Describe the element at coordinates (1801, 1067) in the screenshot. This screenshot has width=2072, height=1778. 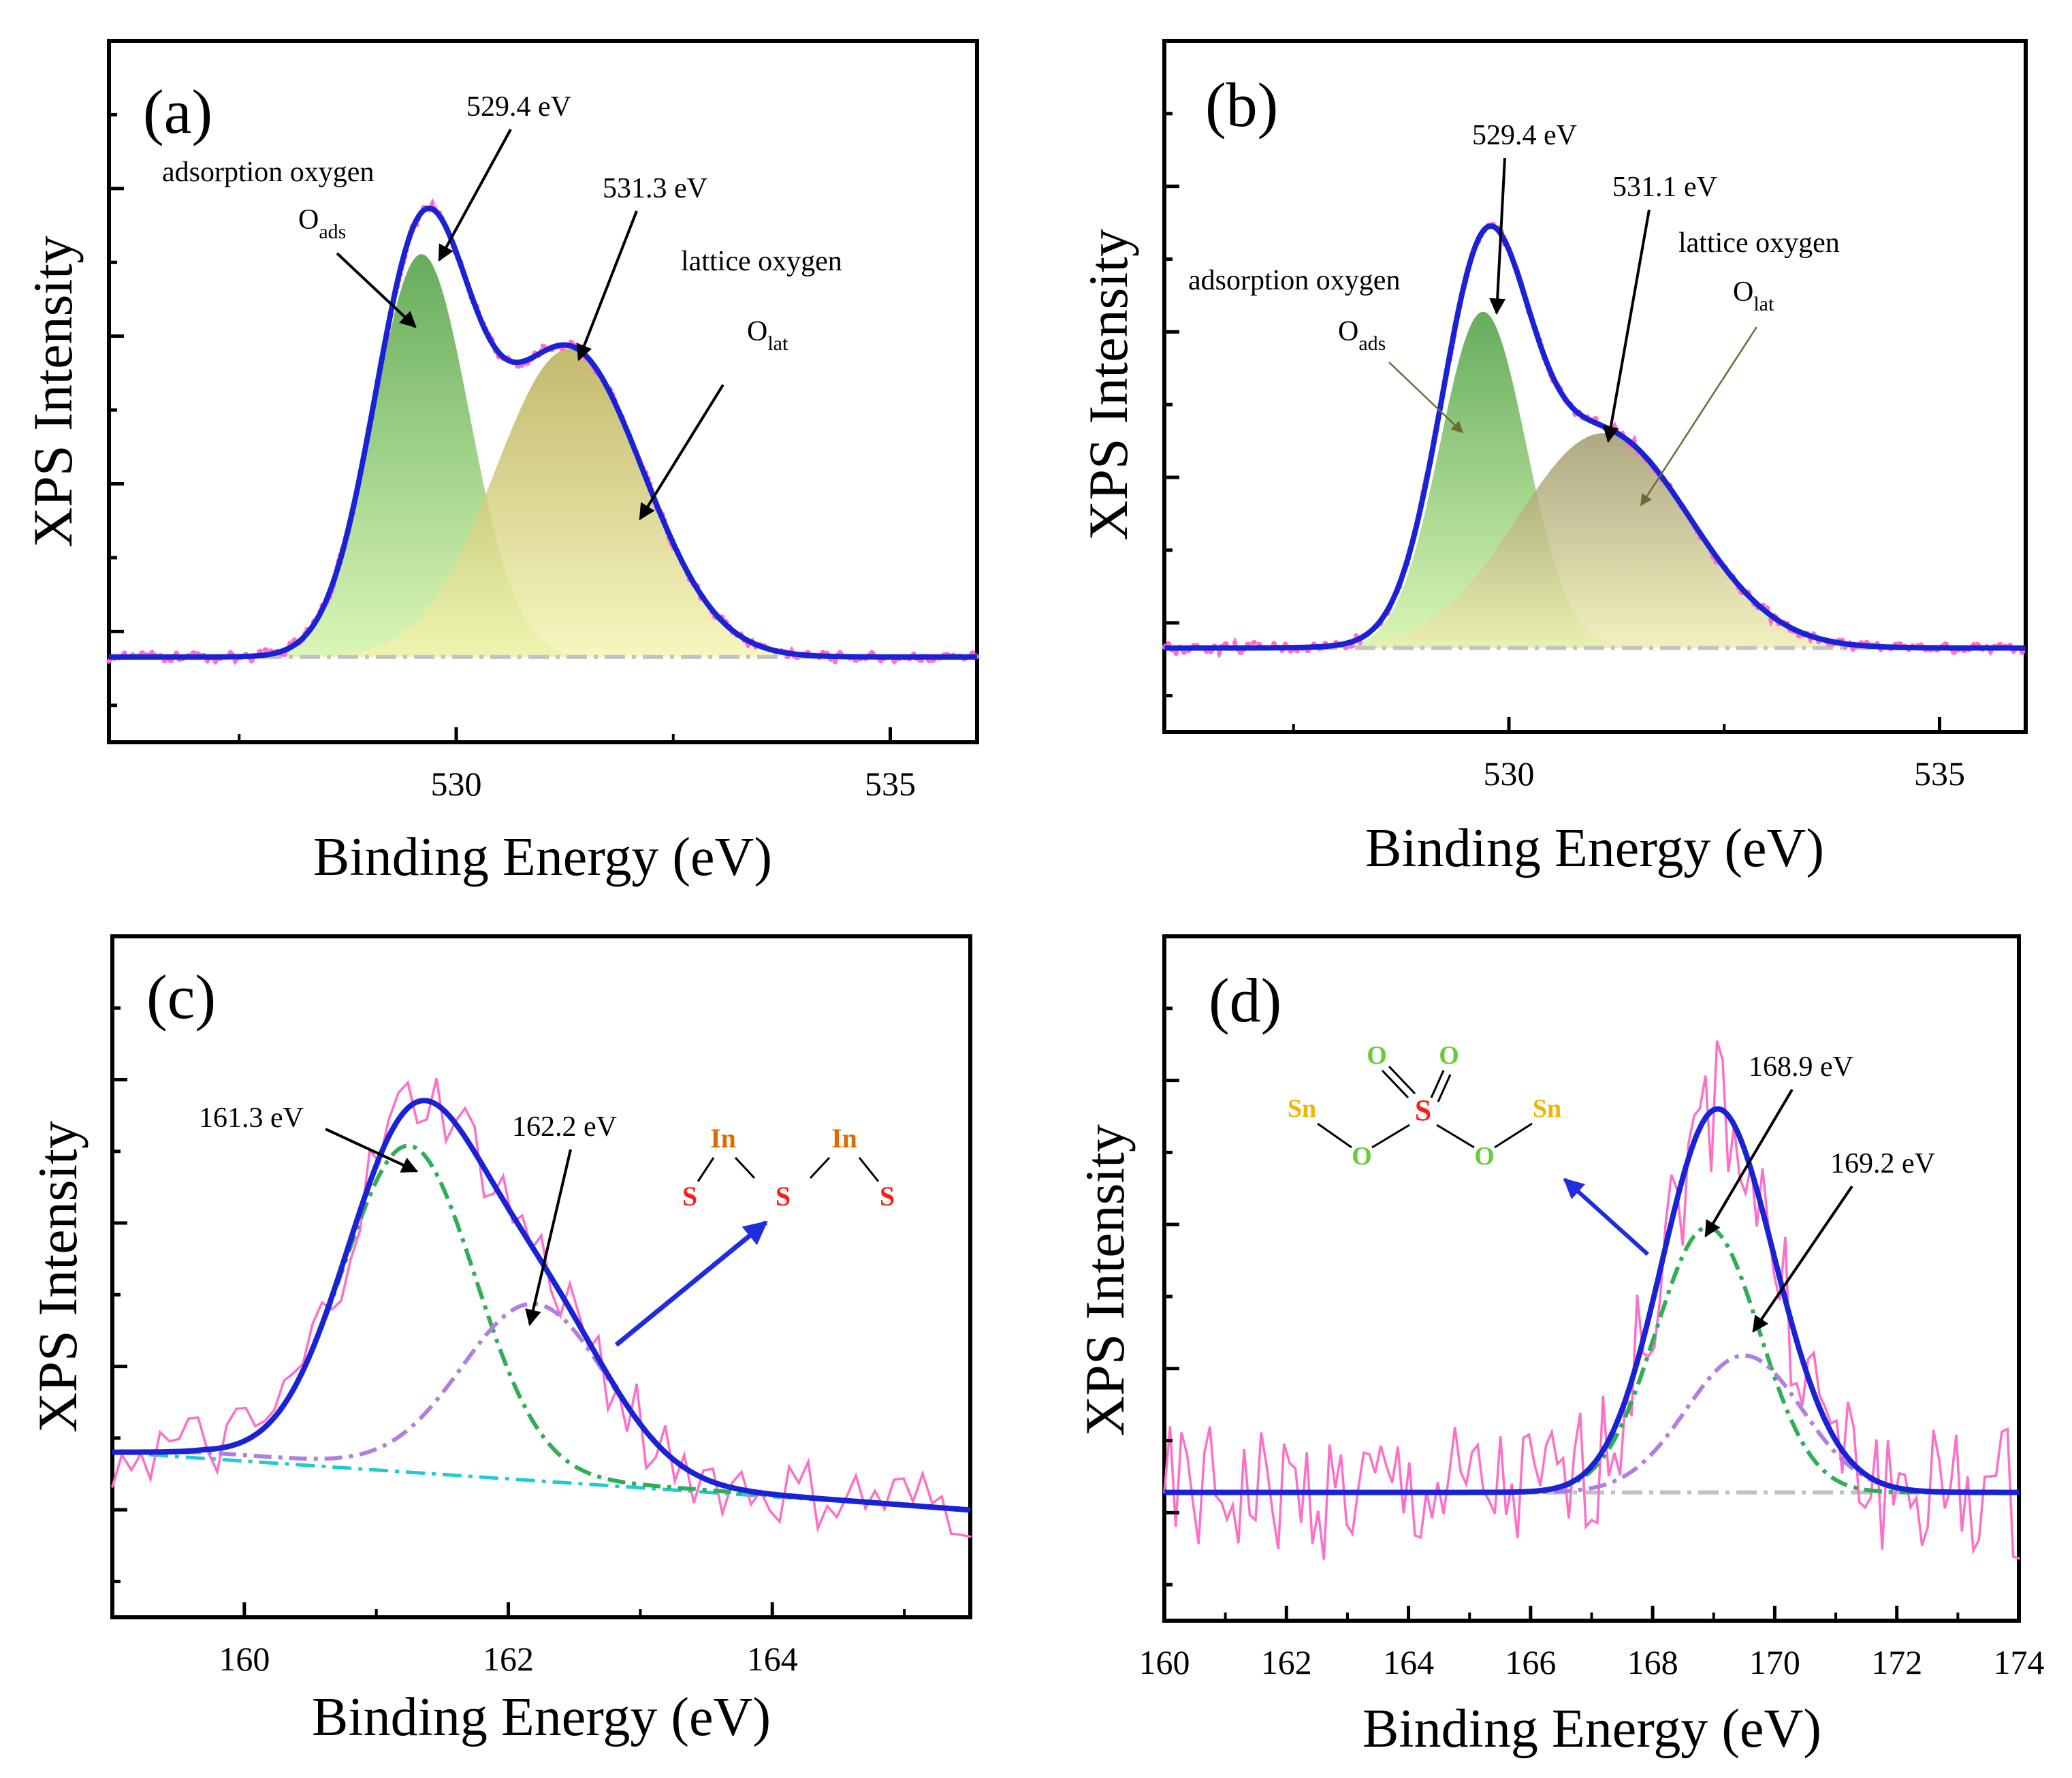
I see `peak1-energy-label: 168.9 eV` at that location.